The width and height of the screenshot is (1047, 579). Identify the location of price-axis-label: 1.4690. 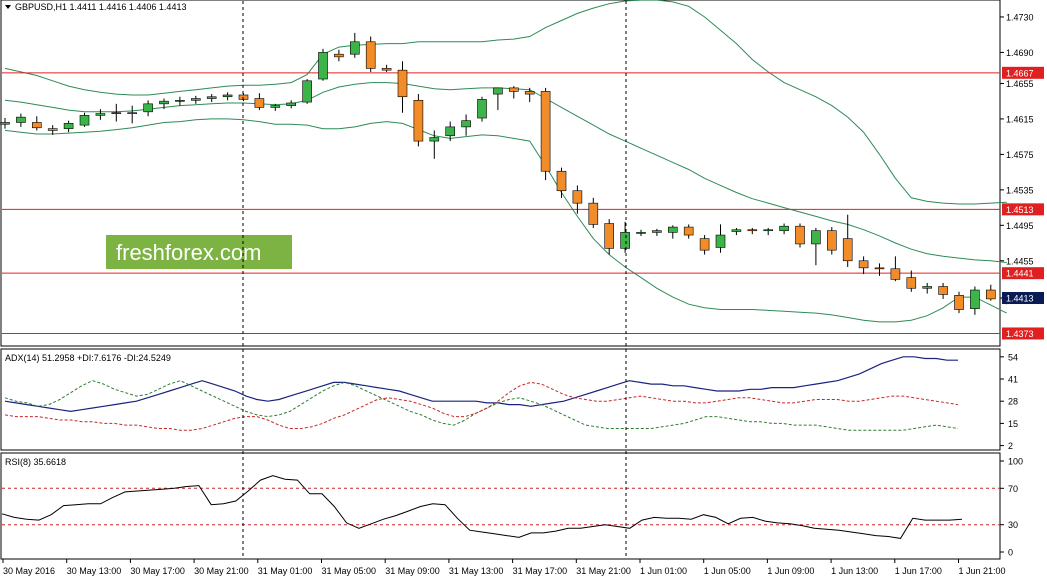
(1020, 53).